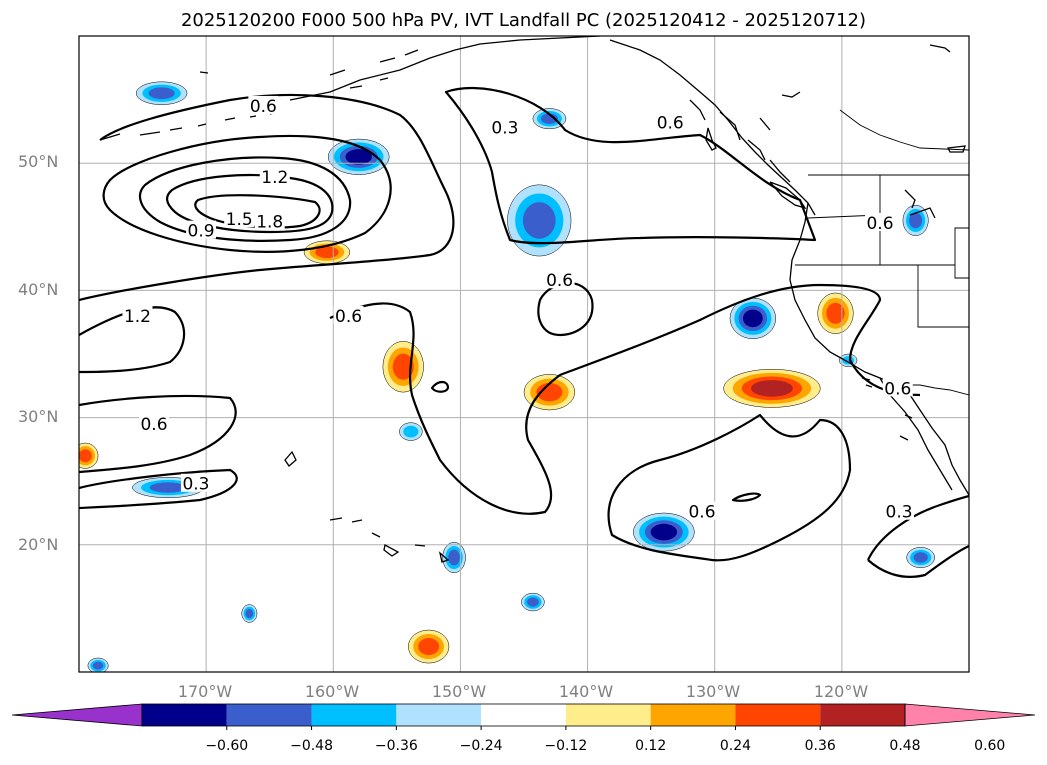 The height and width of the screenshot is (765, 1047). I want to click on lon-tick-170w: 170°W, so click(205, 691).